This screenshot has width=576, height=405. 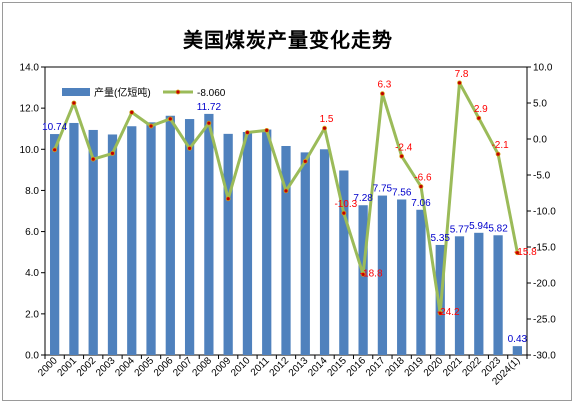 What do you see at coordinates (87, 367) in the screenshot?
I see `x-tick-label: 2002` at bounding box center [87, 367].